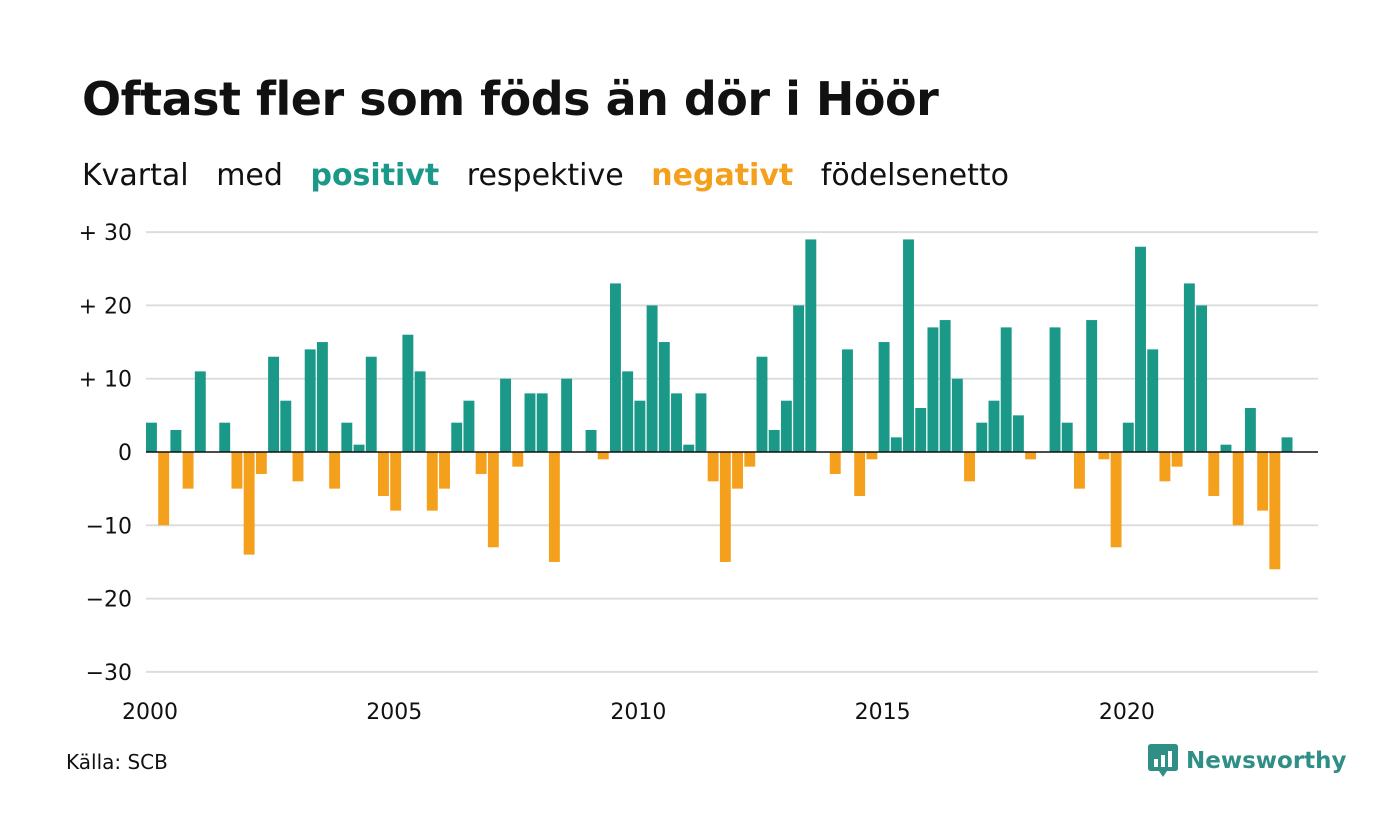  Describe the element at coordinates (109, 600) in the screenshot. I see `y-tick-label: −20` at that location.